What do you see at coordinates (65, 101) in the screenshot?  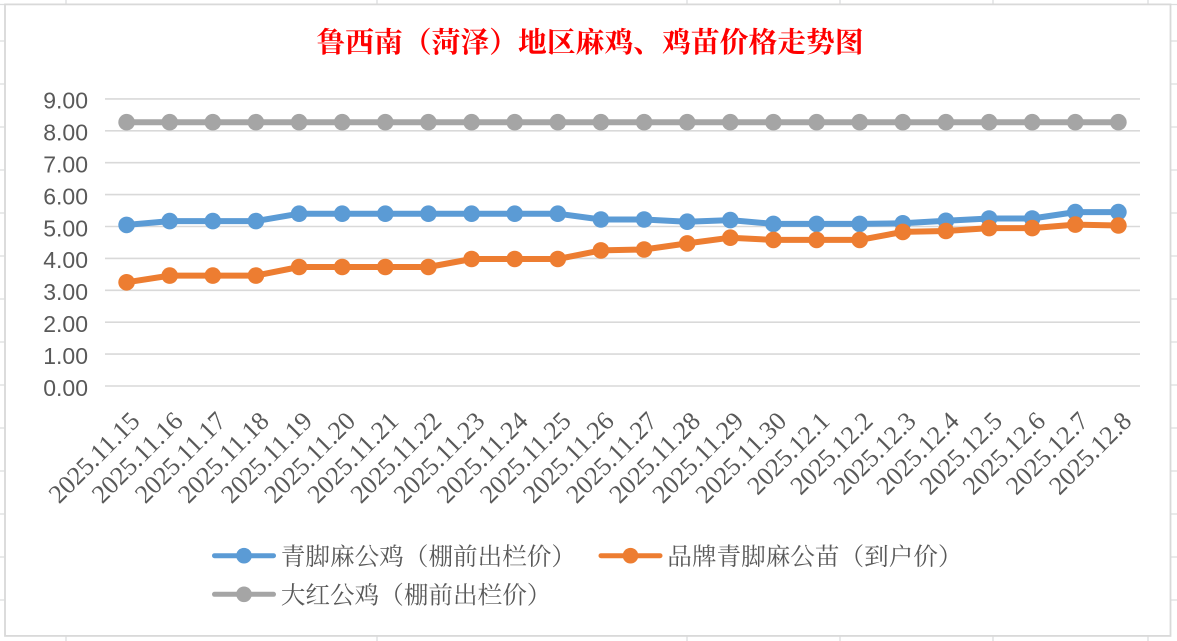 I see `svg-text: 9.00` at bounding box center [65, 101].